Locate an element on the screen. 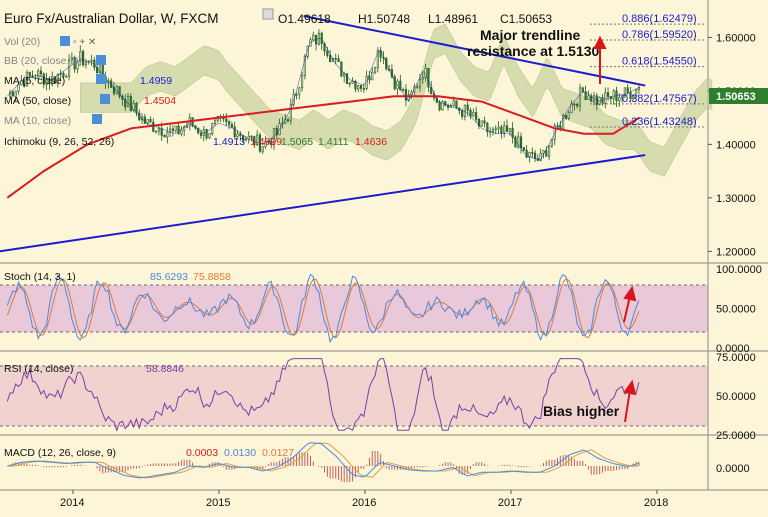  fib-level-label: 0.382(1.47567) is located at coordinates (659, 99).